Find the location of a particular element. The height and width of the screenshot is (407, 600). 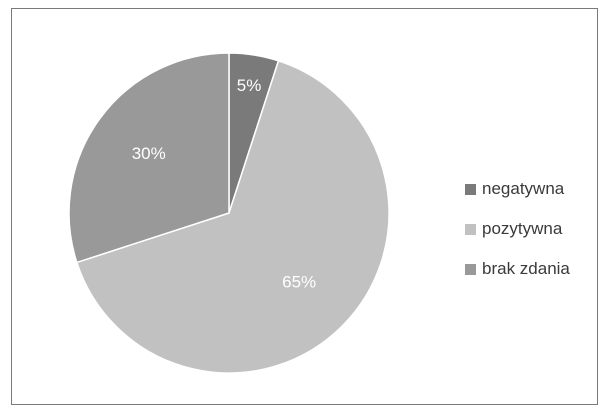

legend-label-pozytywna: pozytywna is located at coordinates (522, 228).